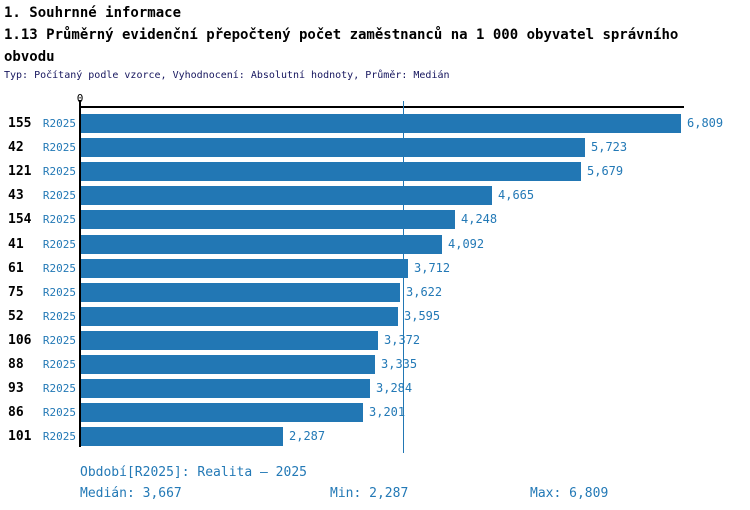 The image size is (750, 510). Describe the element at coordinates (16, 364) in the screenshot. I see `row-id-label: 88` at that location.